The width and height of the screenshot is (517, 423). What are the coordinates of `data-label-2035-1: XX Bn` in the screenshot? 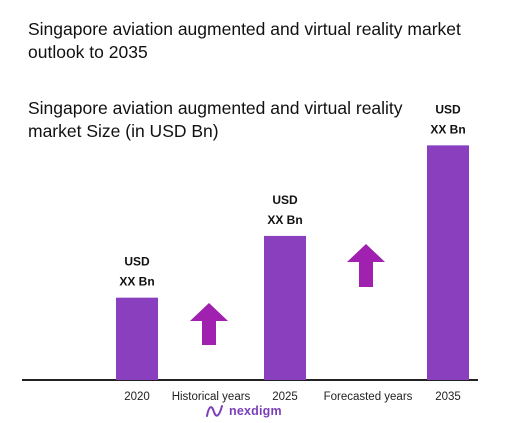 It's located at (447, 129).